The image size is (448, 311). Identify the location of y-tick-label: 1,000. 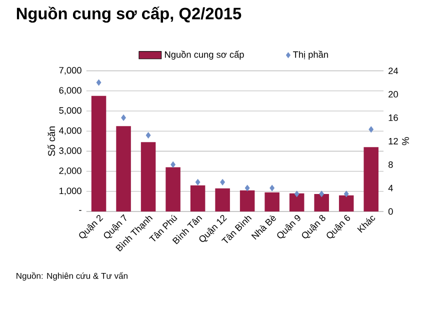
(70, 192).